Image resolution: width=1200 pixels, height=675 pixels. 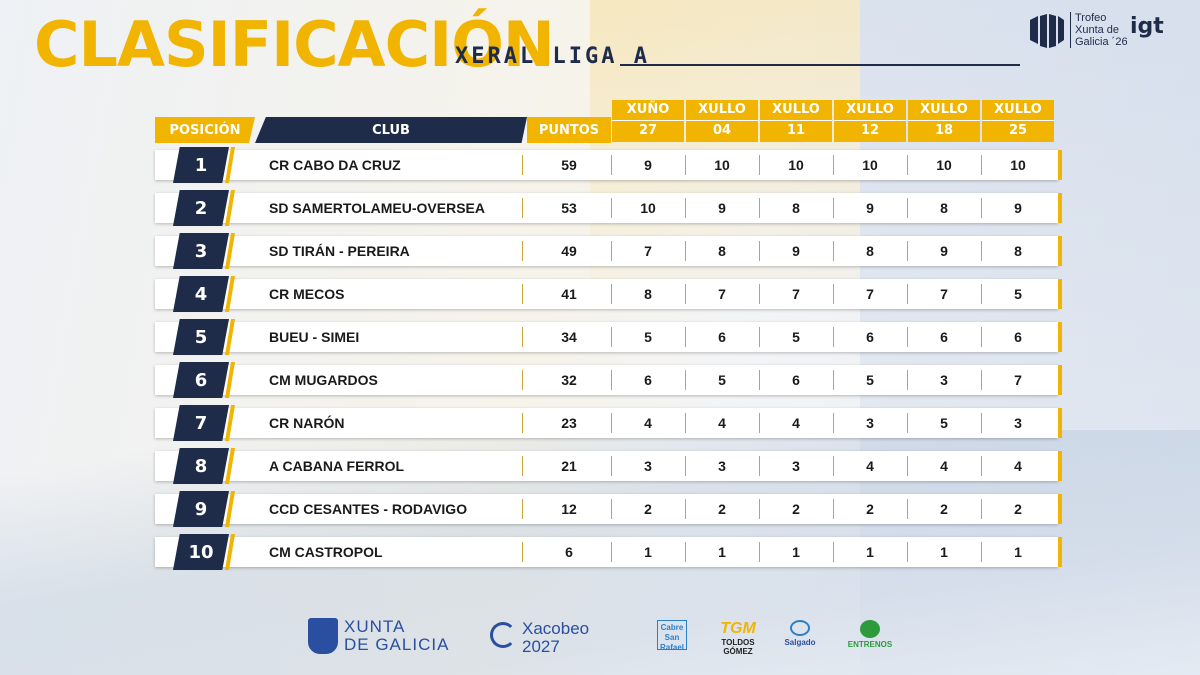 What do you see at coordinates (569, 509) in the screenshot?
I see `points-total: 12` at bounding box center [569, 509].